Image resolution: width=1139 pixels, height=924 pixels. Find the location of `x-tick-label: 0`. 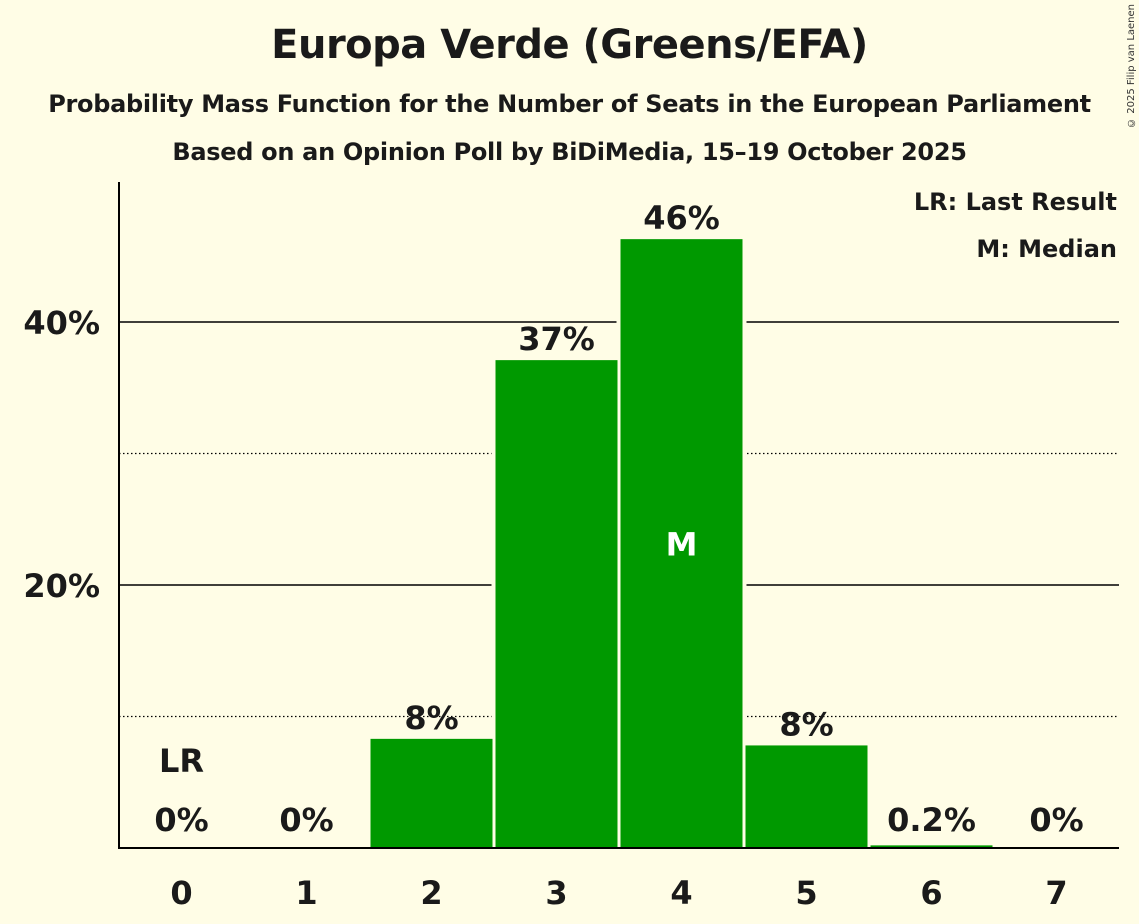

x-tick-label: 0 is located at coordinates (181, 893).